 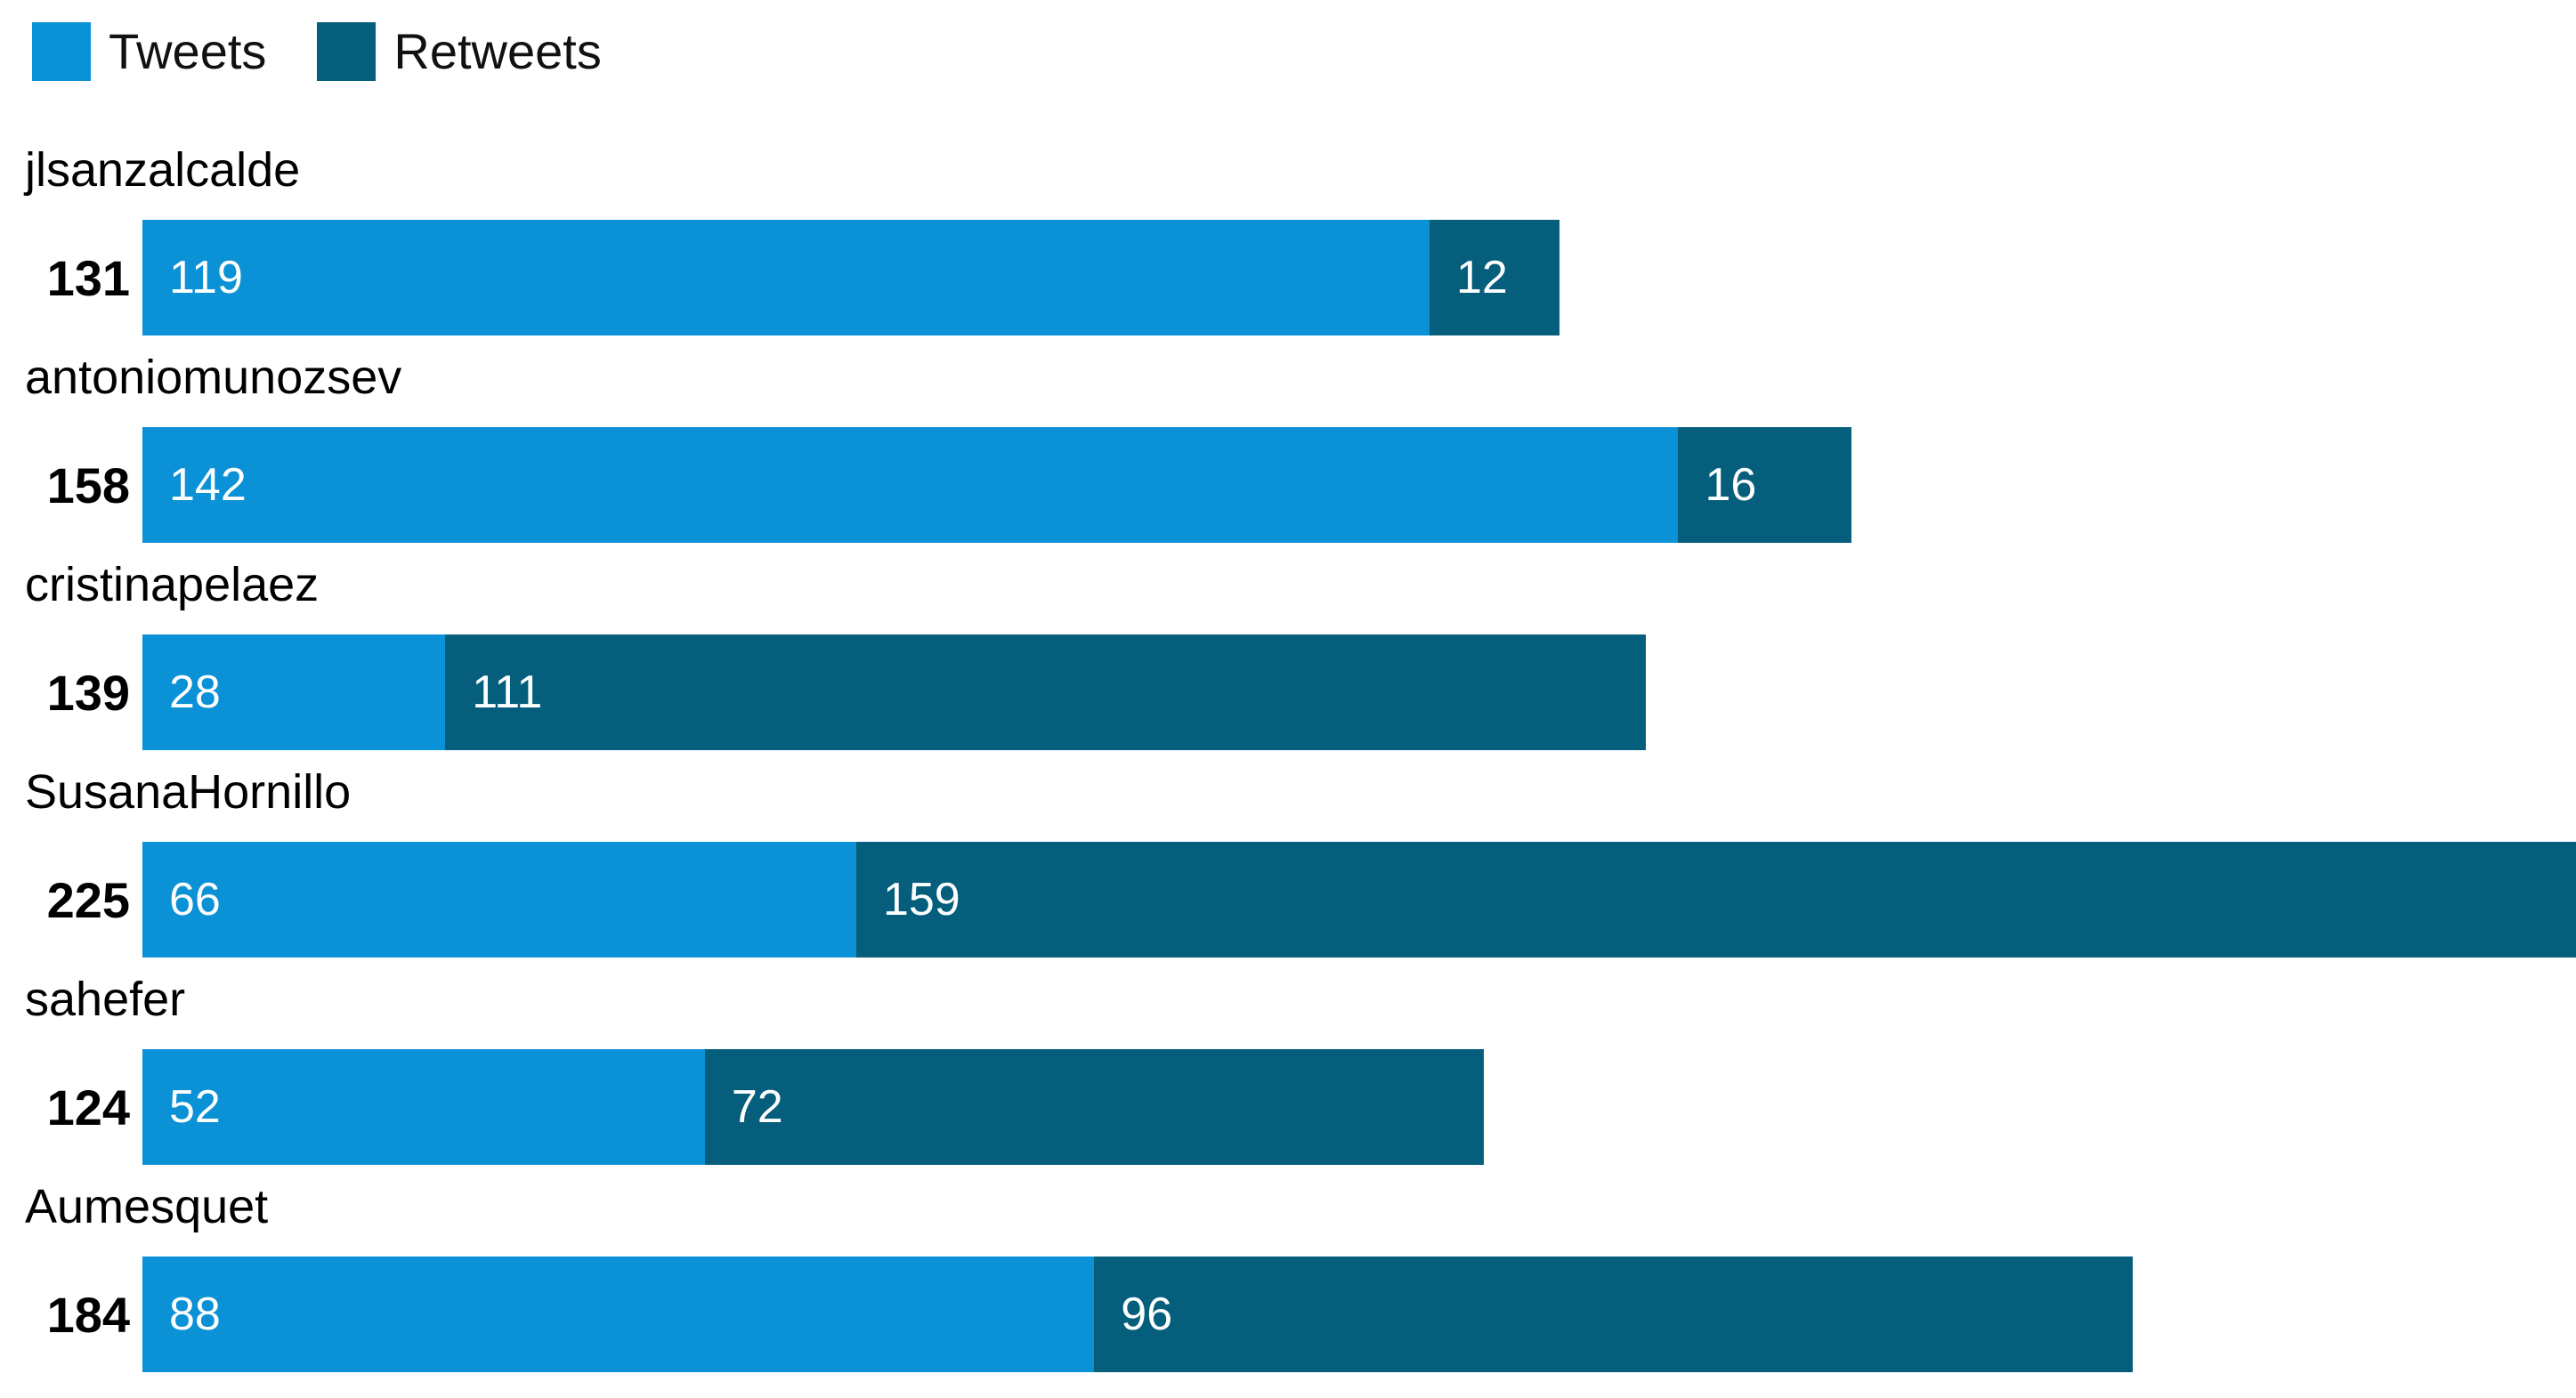 I want to click on bar-line: 225 66 159, so click(x=1288, y=900).